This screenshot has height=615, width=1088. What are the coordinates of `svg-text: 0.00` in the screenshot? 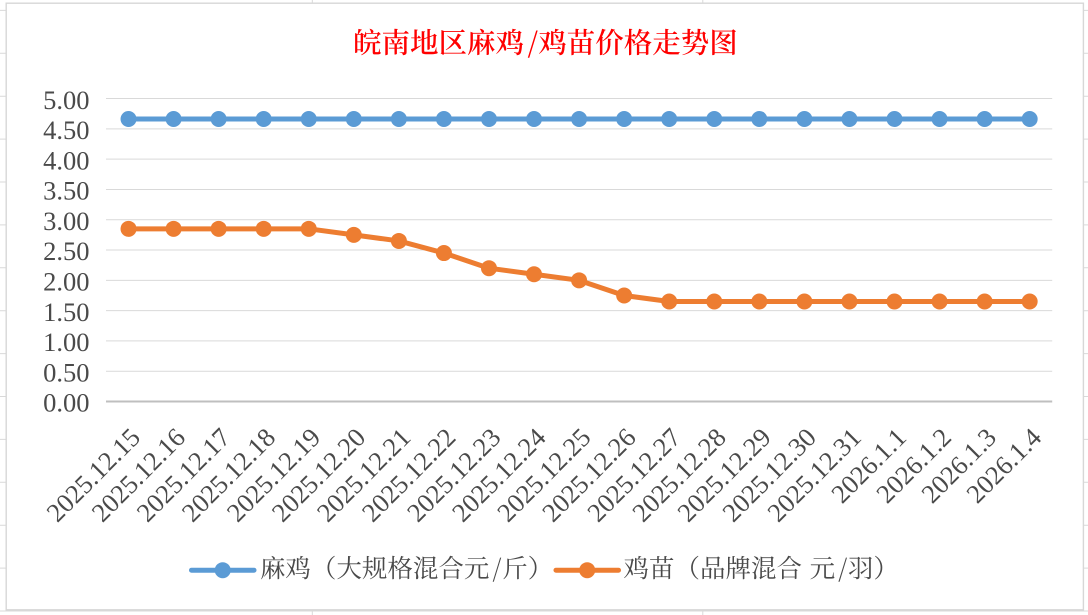 It's located at (66, 403).